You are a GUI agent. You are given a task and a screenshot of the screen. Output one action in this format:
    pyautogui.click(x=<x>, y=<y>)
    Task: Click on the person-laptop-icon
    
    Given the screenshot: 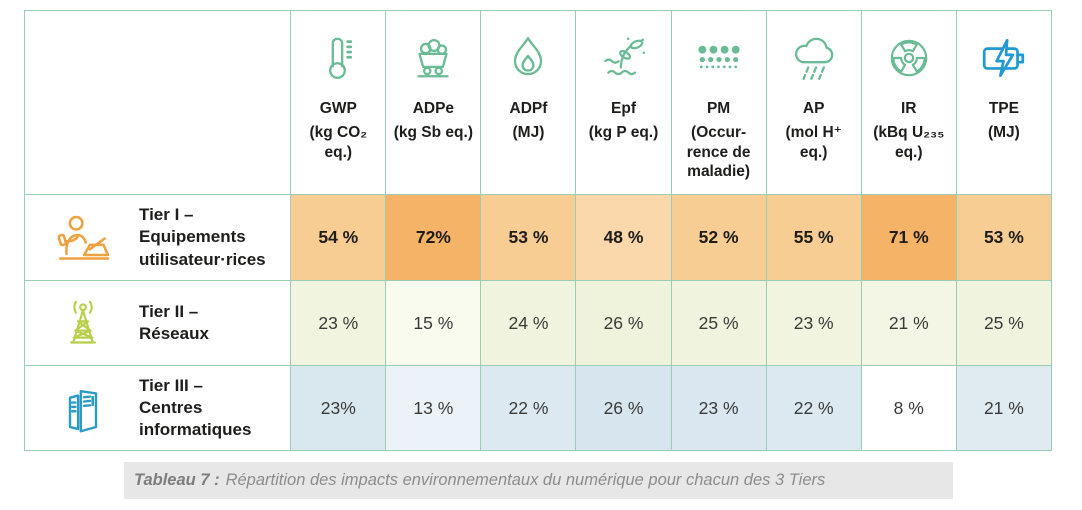 What is the action you would take?
    pyautogui.click(x=83, y=238)
    